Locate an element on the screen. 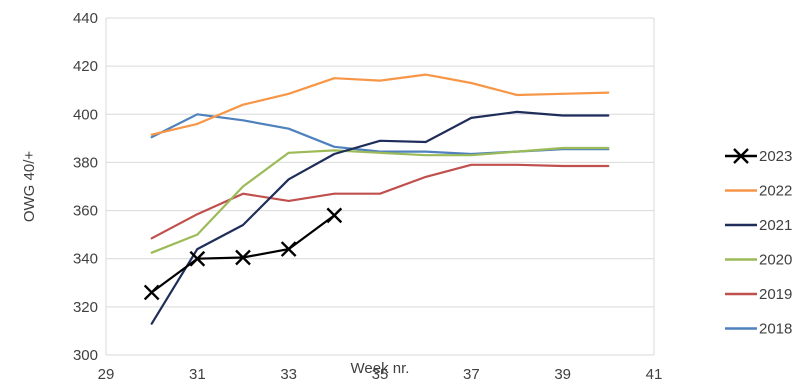  legend-label: 2020 is located at coordinates (775, 260).